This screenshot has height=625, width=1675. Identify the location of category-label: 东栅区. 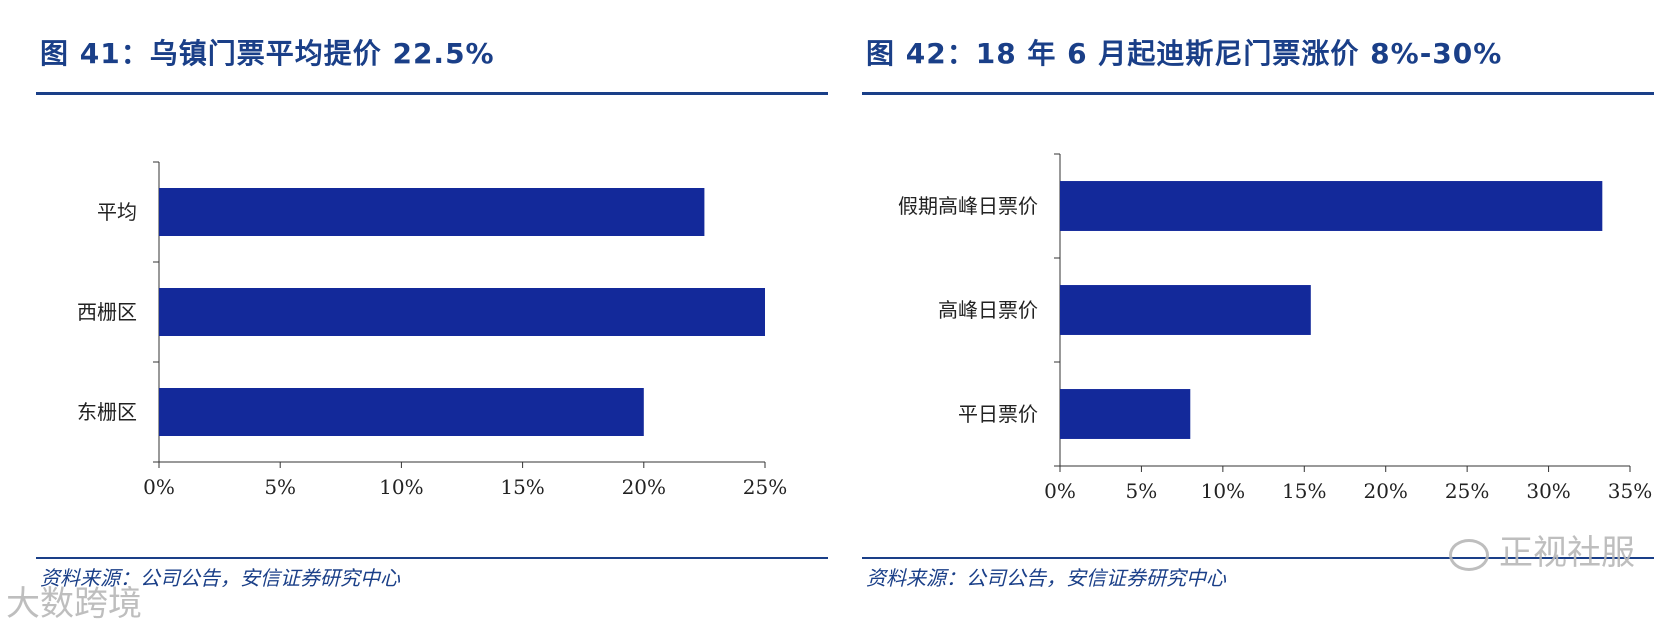
(107, 412).